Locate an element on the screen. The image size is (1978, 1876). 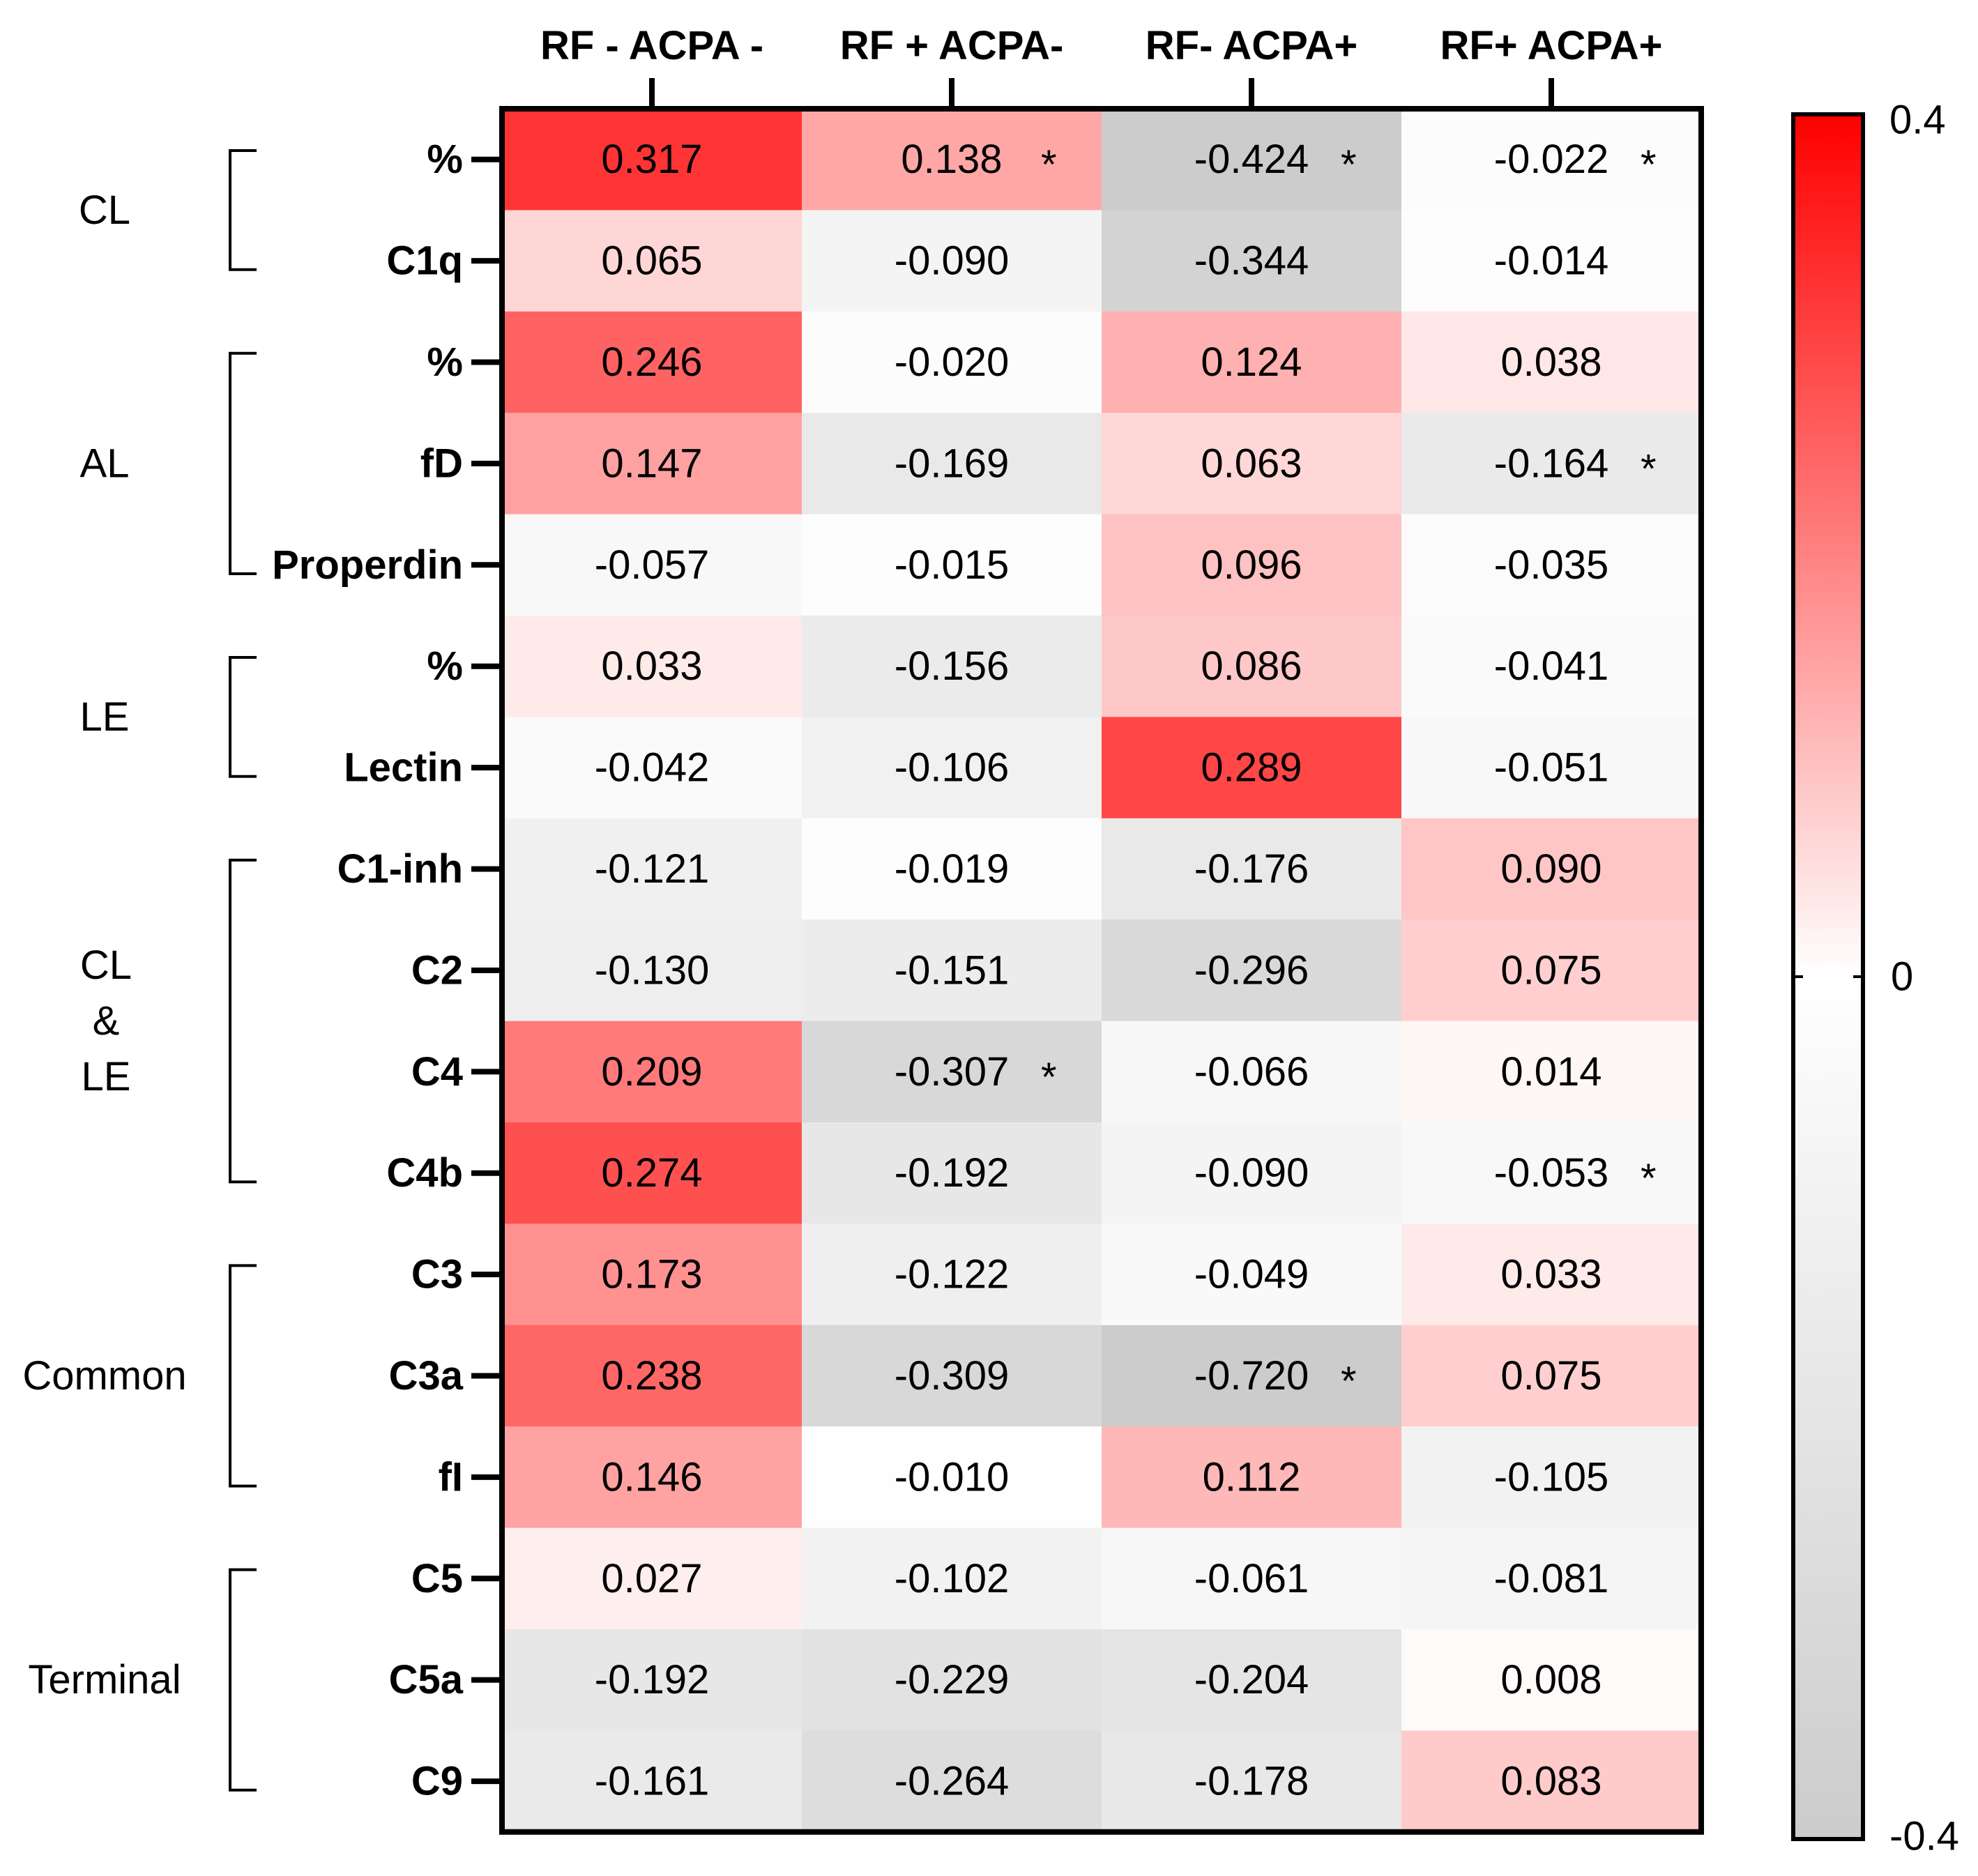
cell-value: -0.121 is located at coordinates (652, 869).